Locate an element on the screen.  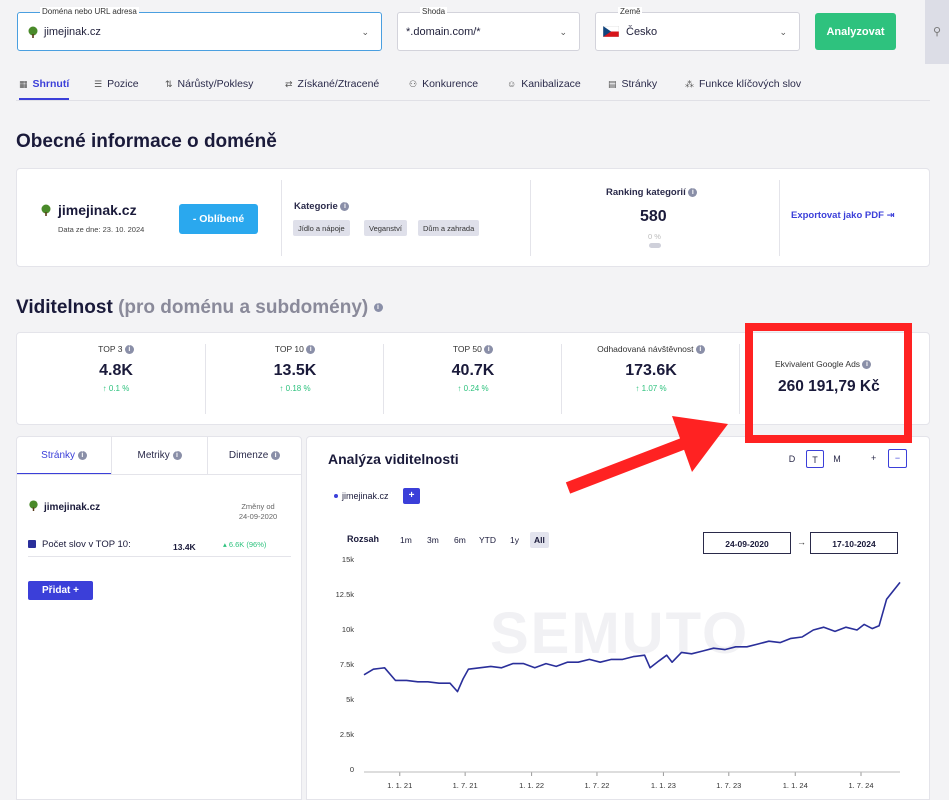
site-favicon-icon is located at coordinates (46, 210).